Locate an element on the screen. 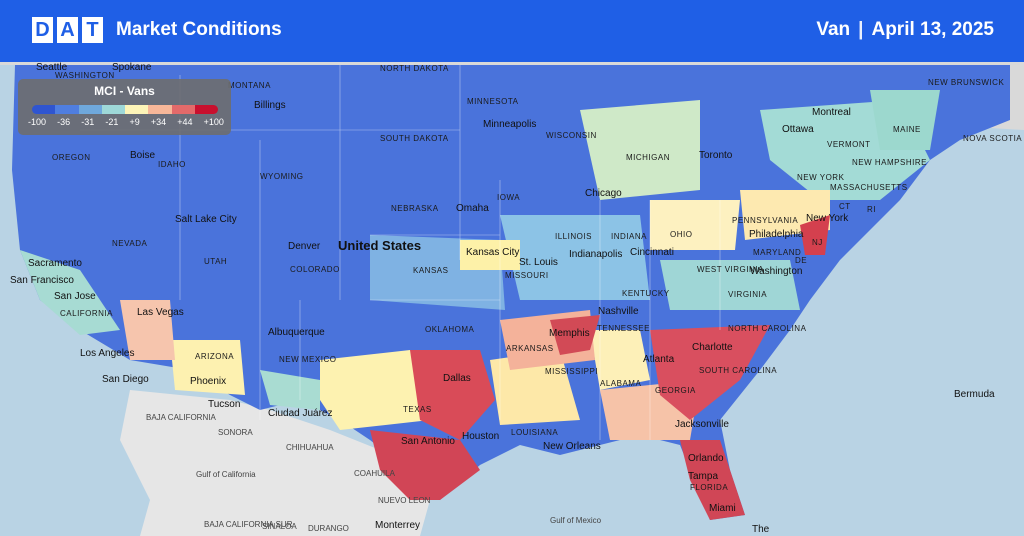  state-label: MISSISSIPPI is located at coordinates (572, 371).